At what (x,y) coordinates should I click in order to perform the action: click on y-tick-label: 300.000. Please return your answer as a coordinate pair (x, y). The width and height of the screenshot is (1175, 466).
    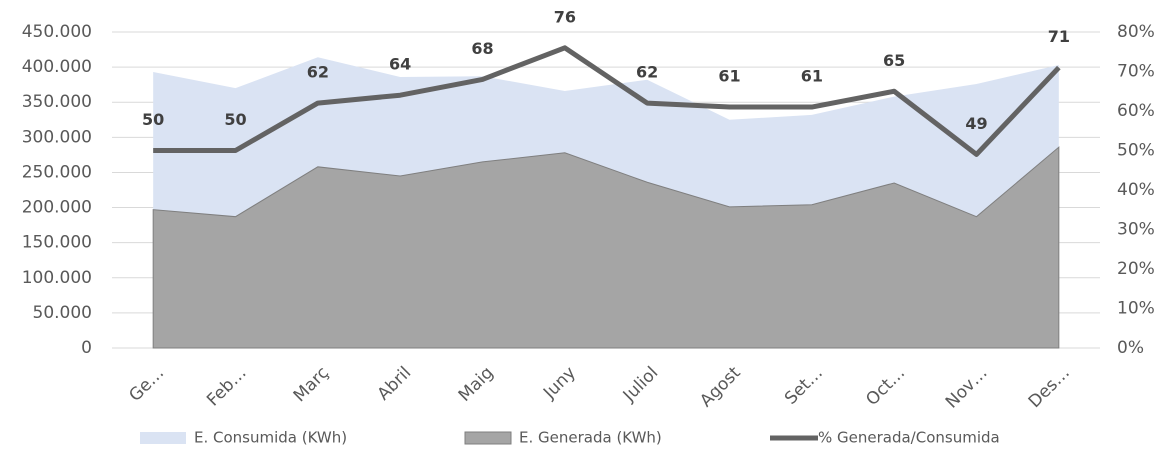
    Looking at the image, I should click on (57, 137).